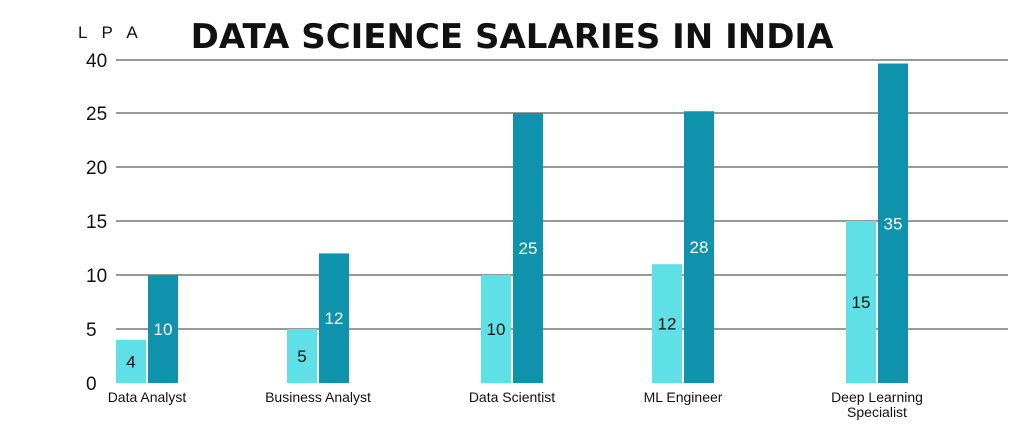 The image size is (1024, 427). I want to click on data-label: 5, so click(301, 356).